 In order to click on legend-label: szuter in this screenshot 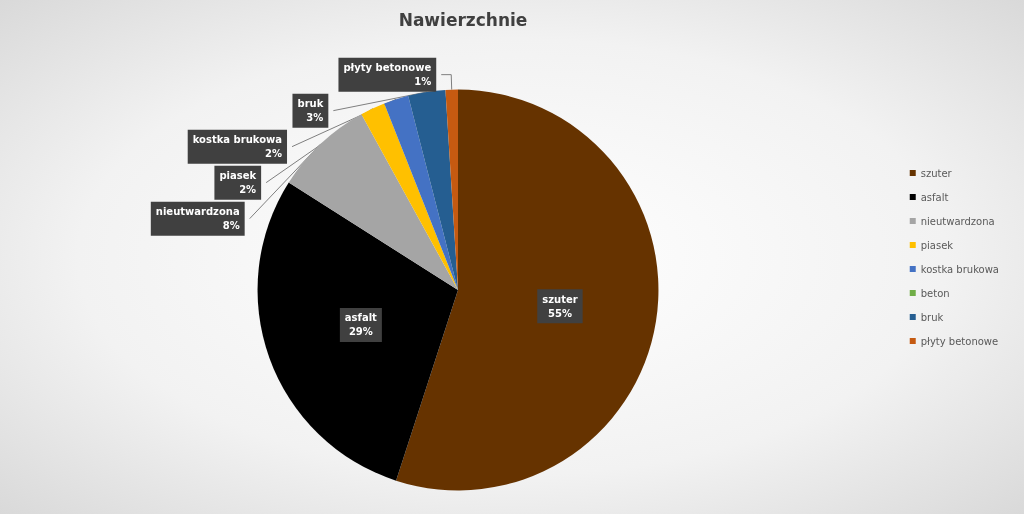, I will do `click(936, 173)`.